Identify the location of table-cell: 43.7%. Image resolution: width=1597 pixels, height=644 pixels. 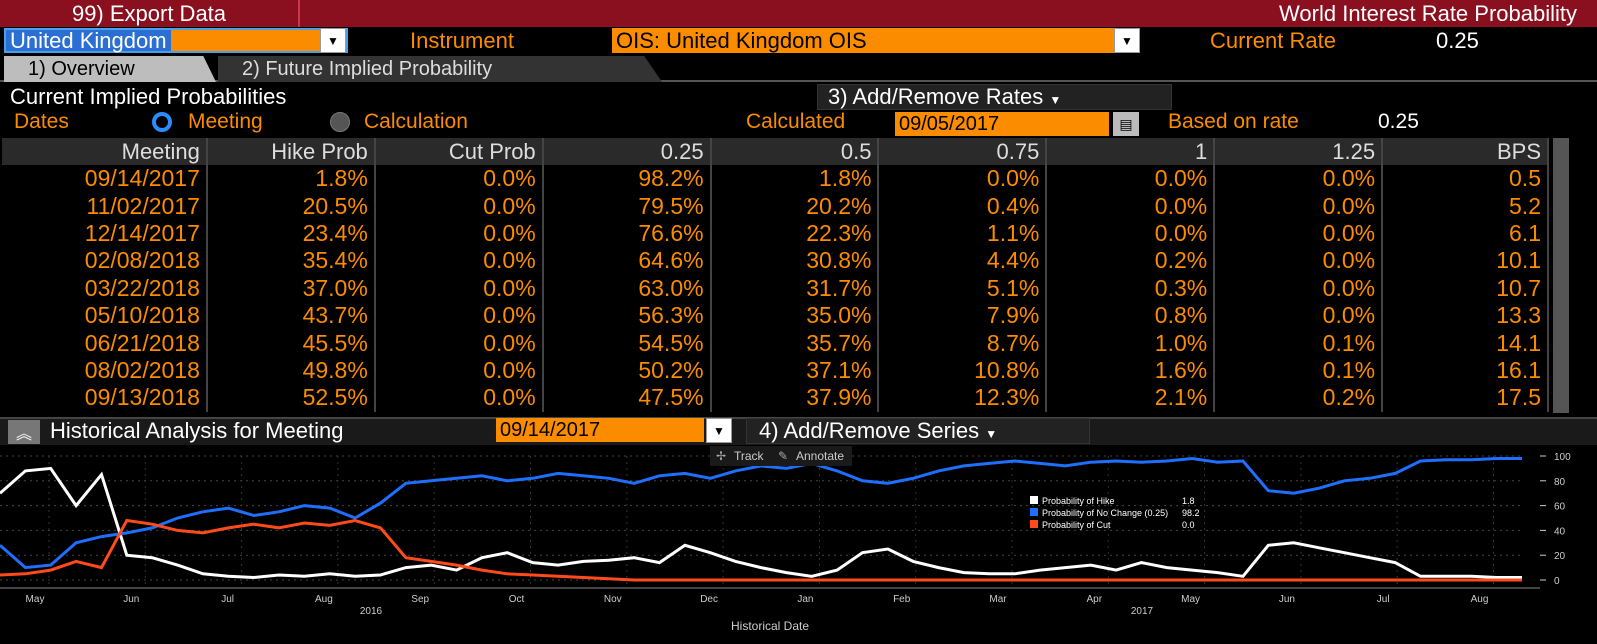
(291, 315).